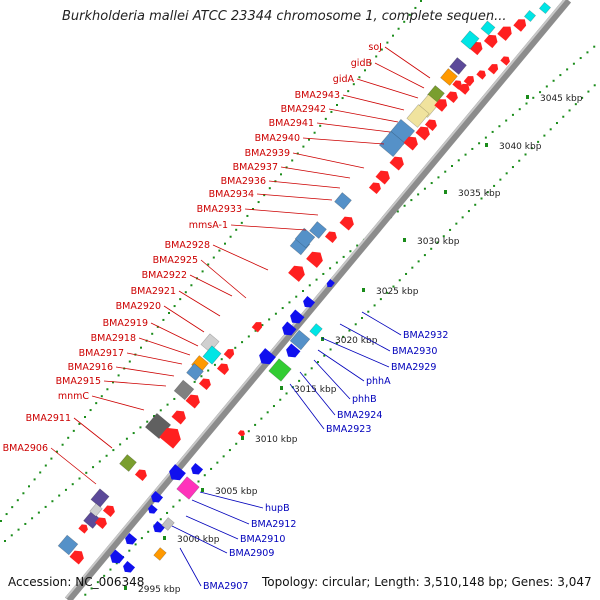 Image resolution: width=600 pixels, height=600 pixels. Describe the element at coordinates (225, 586) in the screenshot. I see `reverse-gene-label: BMA2907` at that location.